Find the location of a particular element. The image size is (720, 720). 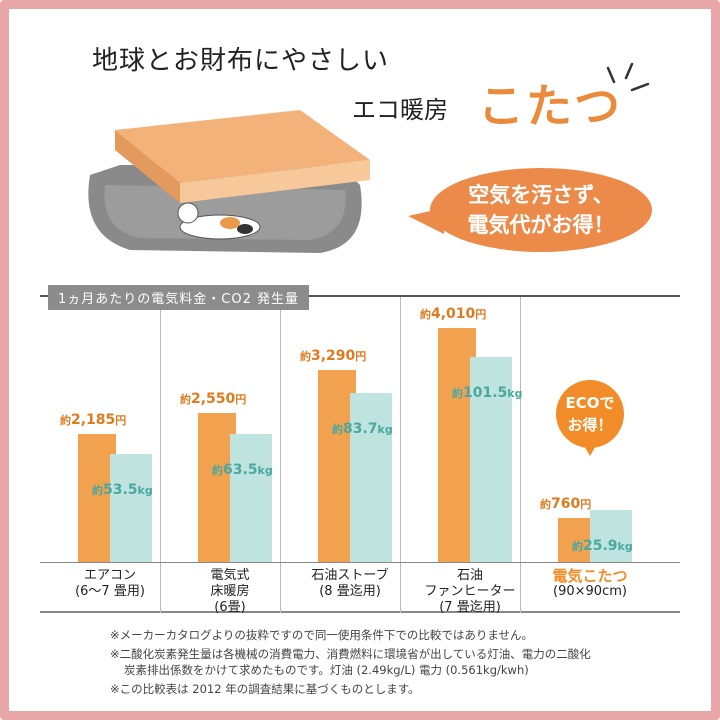

category-label: 電気式 床暖房 (6畳) is located at coordinates (230, 591).